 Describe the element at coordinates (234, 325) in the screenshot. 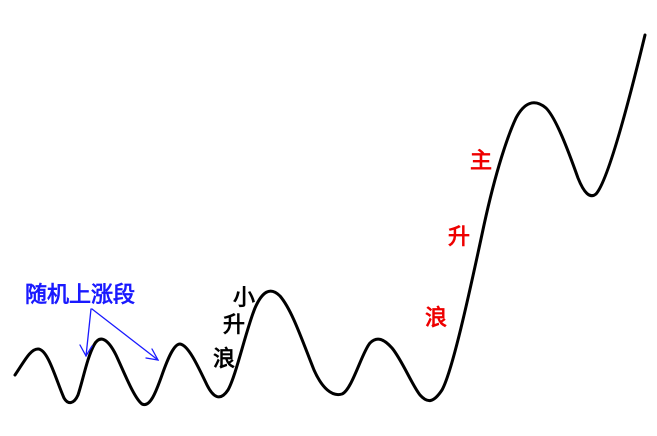

I see `small-rise-char-2: 升` at that location.